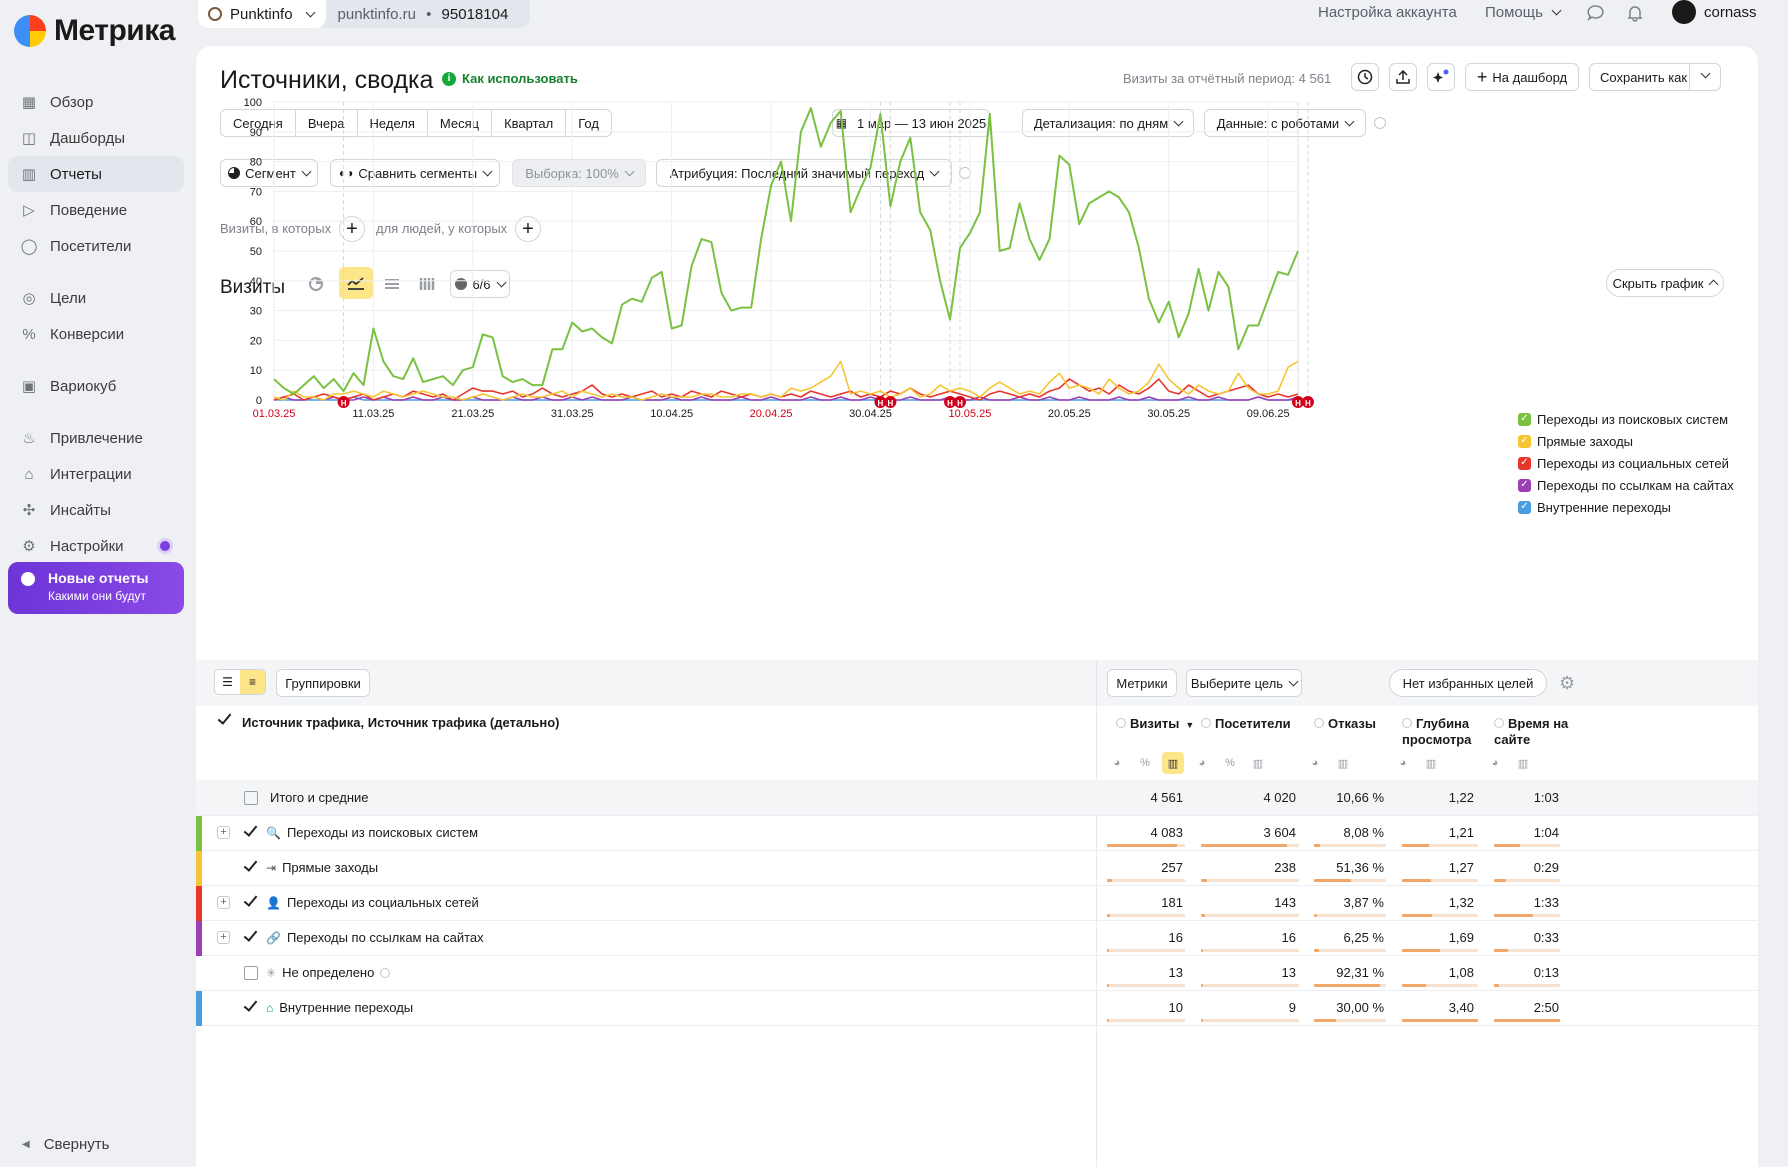 This screenshot has width=1788, height=1167. I want to click on table-row: ⌂ Внутренние переходы 10 9 30,00 % 3,40 2:50, so click(977, 1008).